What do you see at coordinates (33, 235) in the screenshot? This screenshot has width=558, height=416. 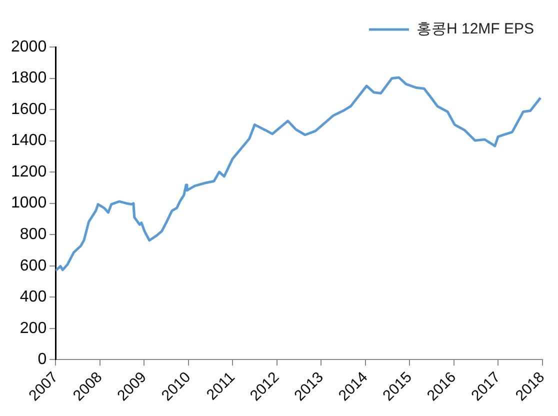 I see `y-tick-label: 800` at bounding box center [33, 235].